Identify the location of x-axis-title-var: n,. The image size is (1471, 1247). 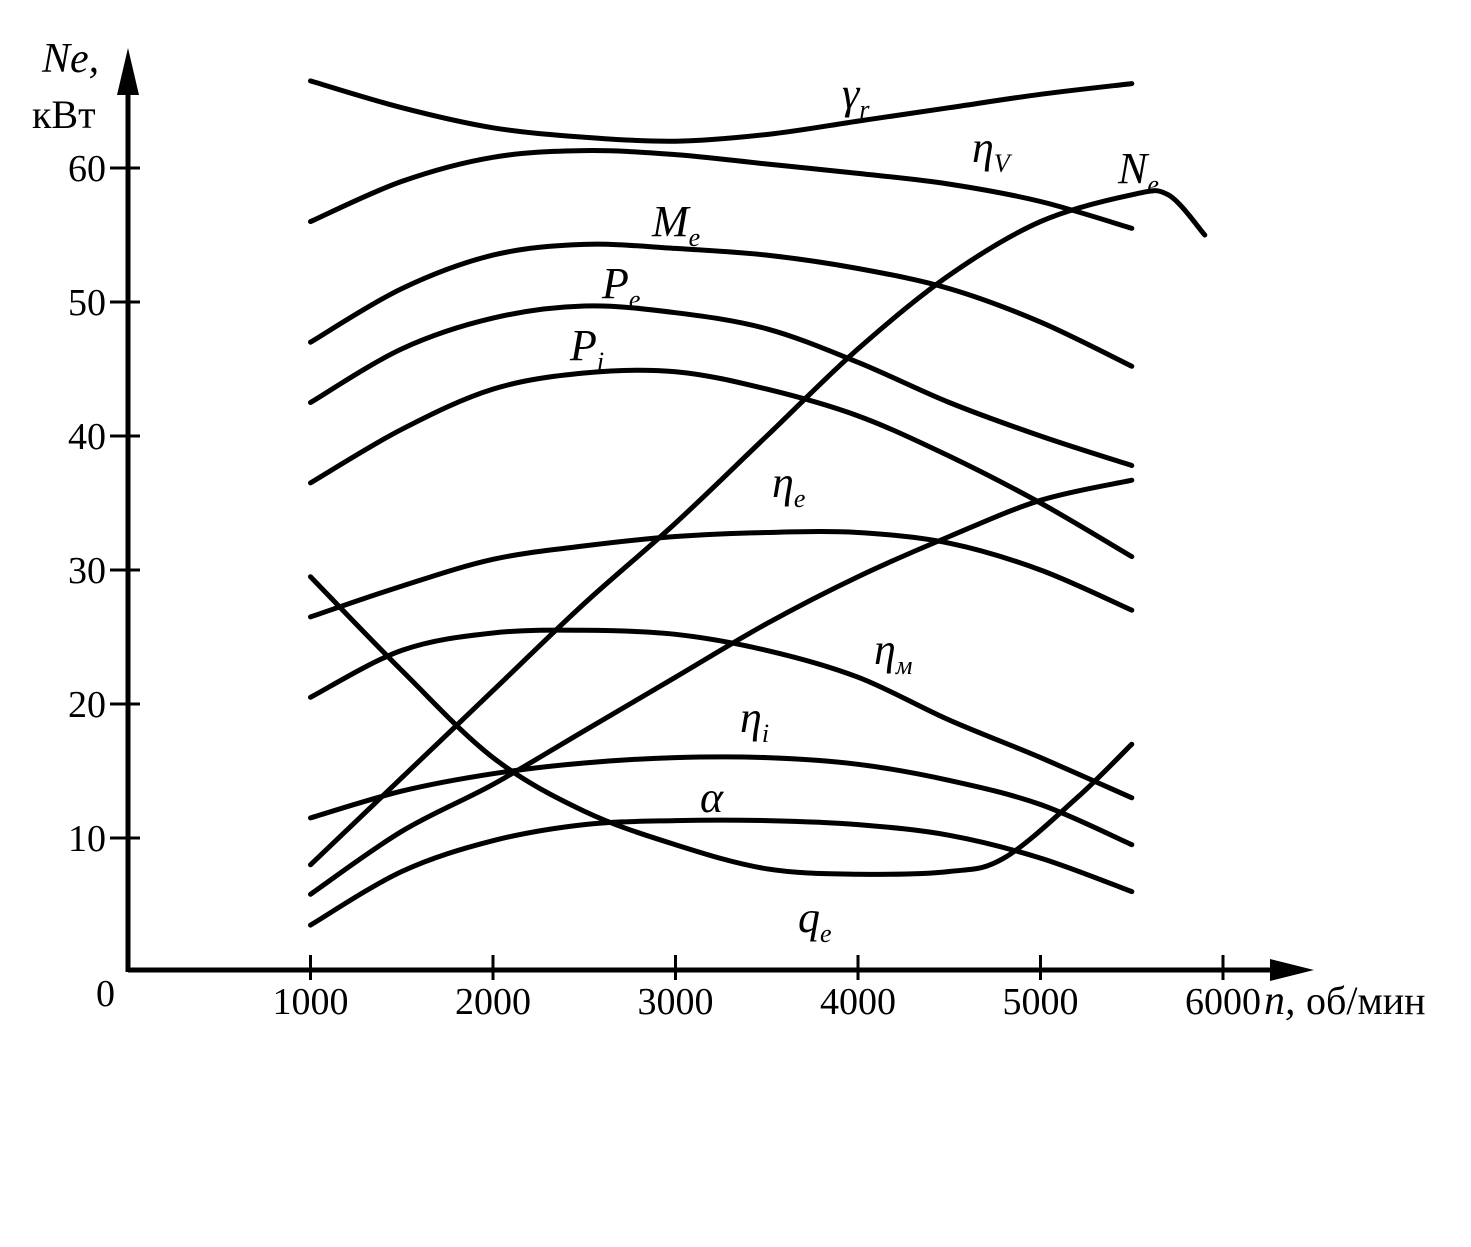
(1280, 1001).